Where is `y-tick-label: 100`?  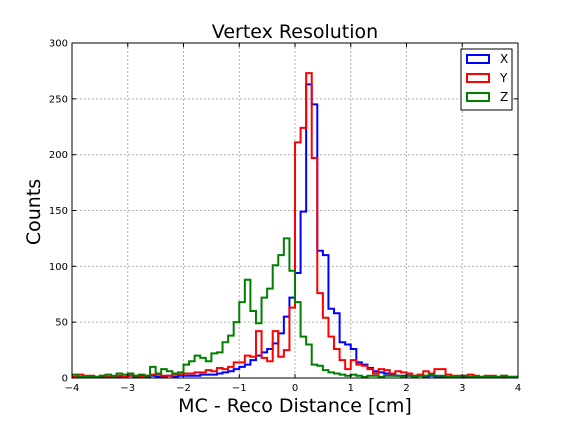
y-tick-label: 100 is located at coordinates (58, 267).